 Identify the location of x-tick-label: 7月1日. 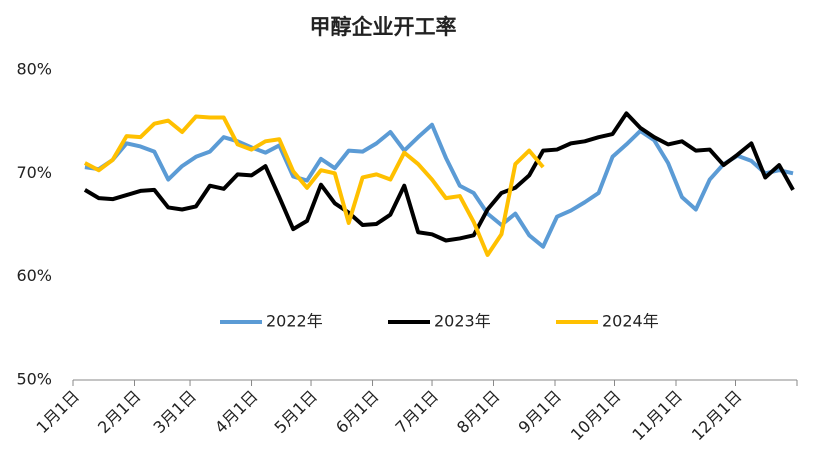
(417, 412).